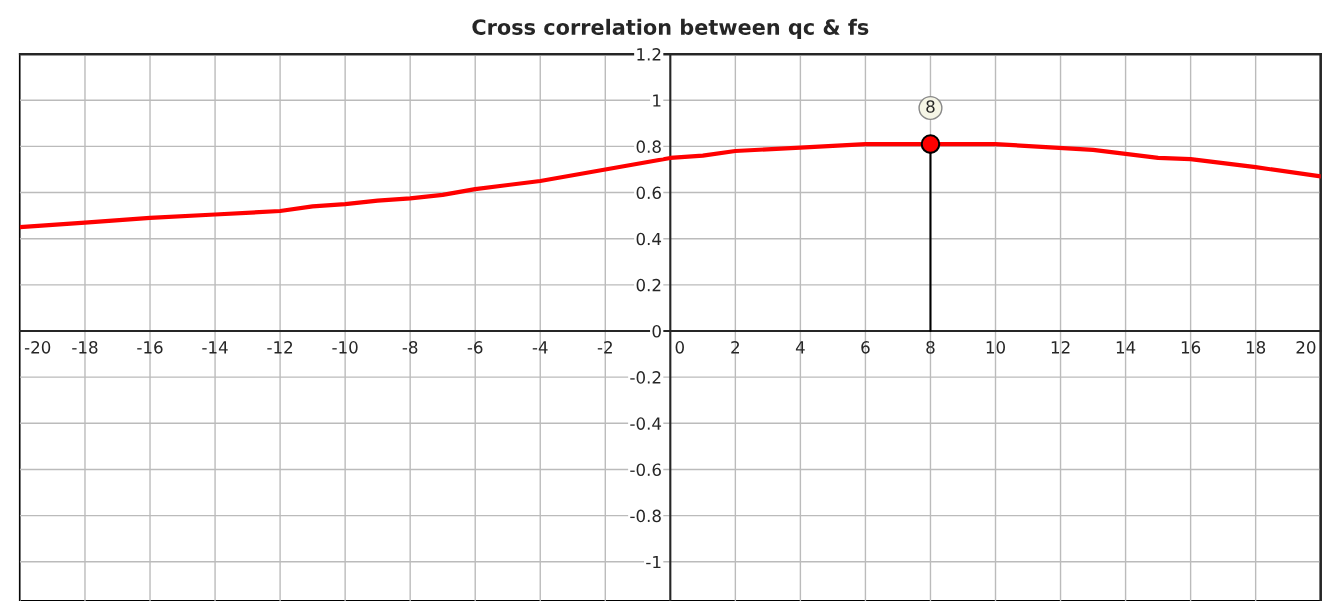  I want to click on x-tick-label: -2, so click(604, 347).